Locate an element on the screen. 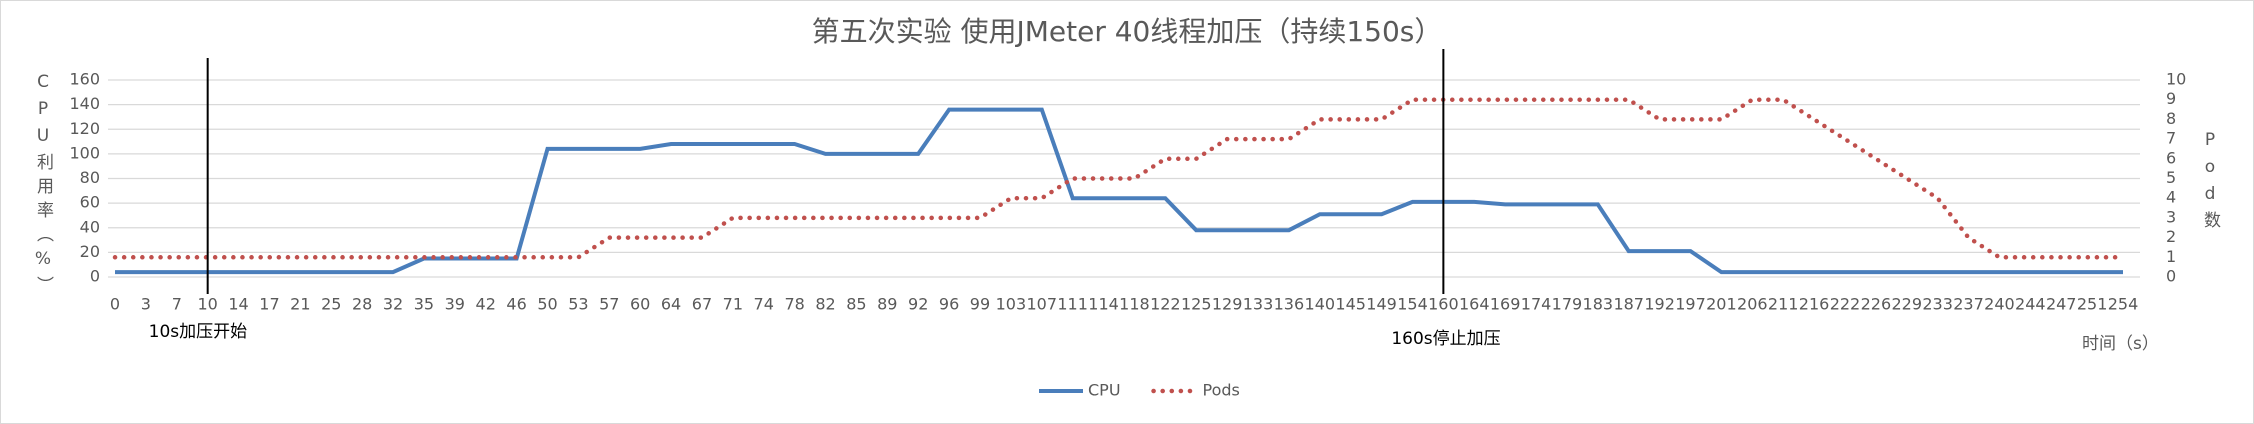  x-tick-label: 35 is located at coordinates (424, 304).